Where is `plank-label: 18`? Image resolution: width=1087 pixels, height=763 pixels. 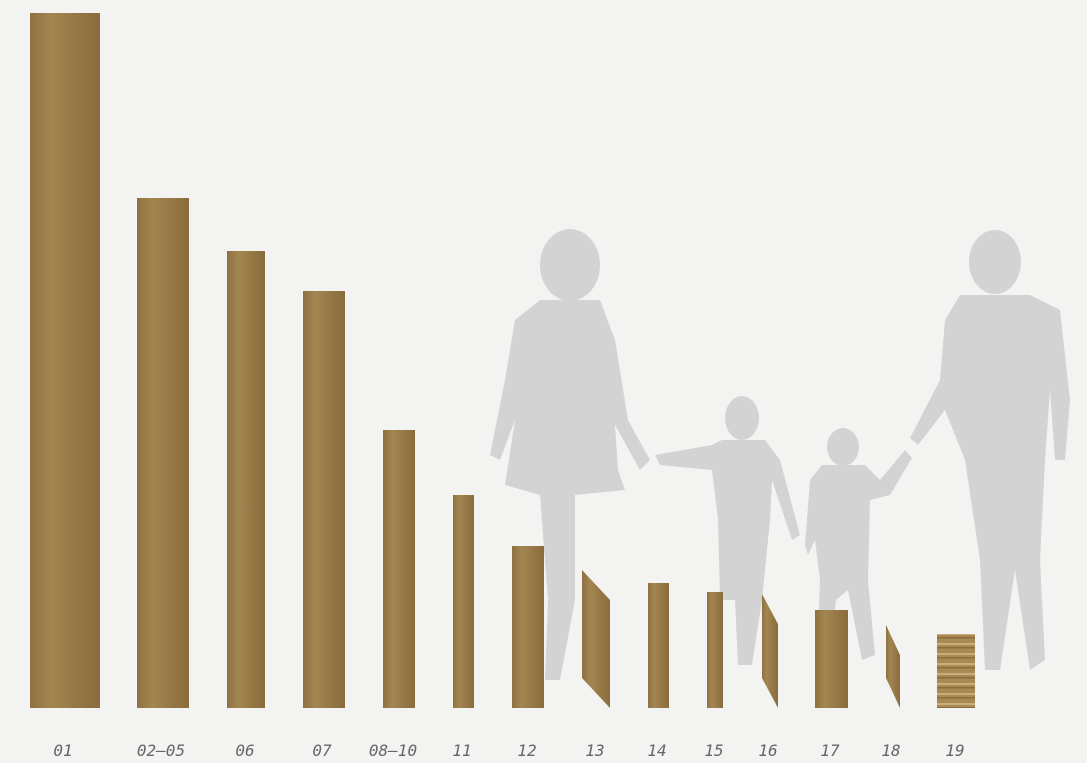
plank-label: 18 is located at coordinates (890, 750).